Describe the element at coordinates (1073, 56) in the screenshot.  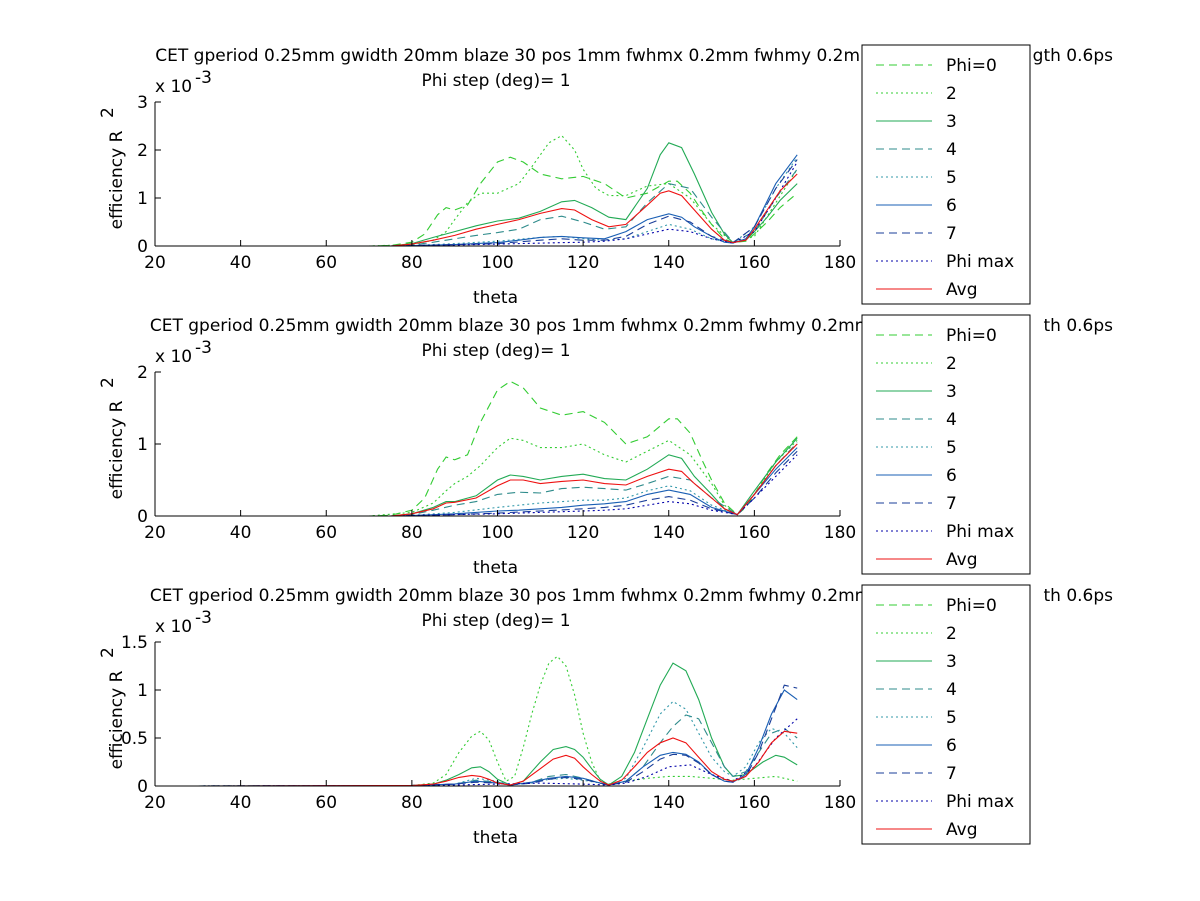
I see `chart-title-tail: gth 0.6ps` at that location.